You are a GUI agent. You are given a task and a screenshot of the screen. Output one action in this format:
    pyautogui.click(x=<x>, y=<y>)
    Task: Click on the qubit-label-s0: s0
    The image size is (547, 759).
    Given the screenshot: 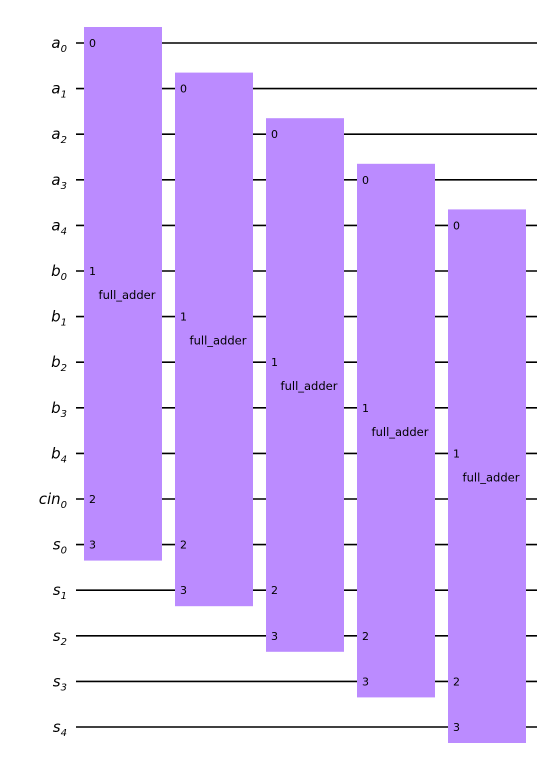 What is the action you would take?
    pyautogui.click(x=60, y=546)
    